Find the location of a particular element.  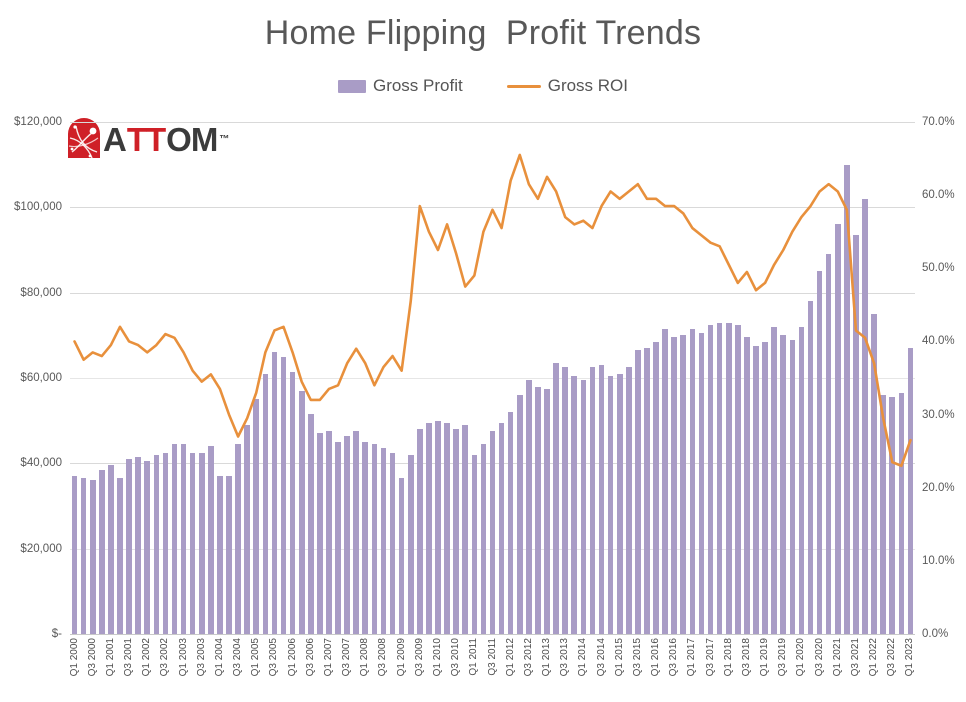

bar-q3-2014 is located at coordinates (601, 499).